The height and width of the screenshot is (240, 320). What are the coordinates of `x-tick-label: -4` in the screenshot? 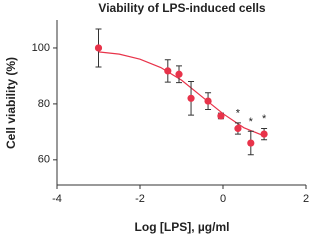 It's located at (57, 199).